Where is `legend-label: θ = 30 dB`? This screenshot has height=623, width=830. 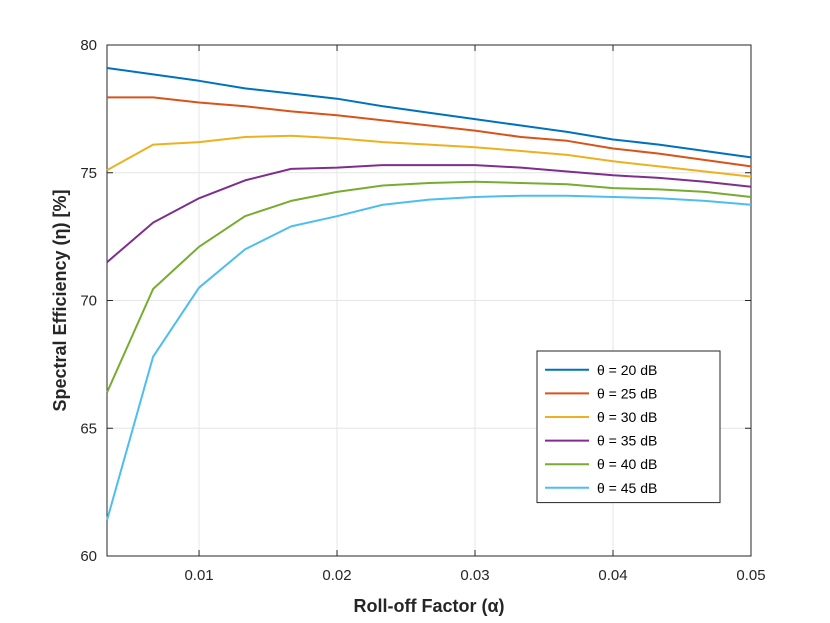
legend-label: θ = 30 dB is located at coordinates (627, 417).